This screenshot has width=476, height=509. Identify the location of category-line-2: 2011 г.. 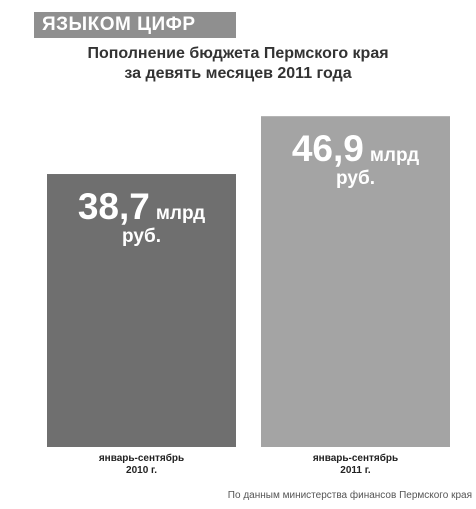
(355, 470).